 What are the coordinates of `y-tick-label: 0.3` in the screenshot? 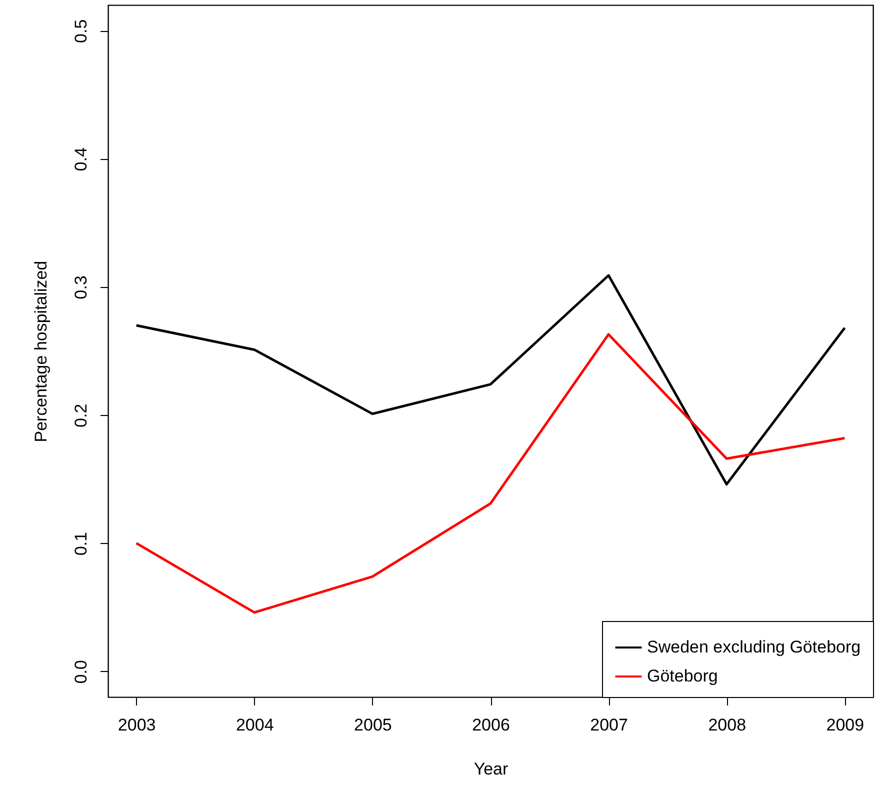 It's located at (81, 288).